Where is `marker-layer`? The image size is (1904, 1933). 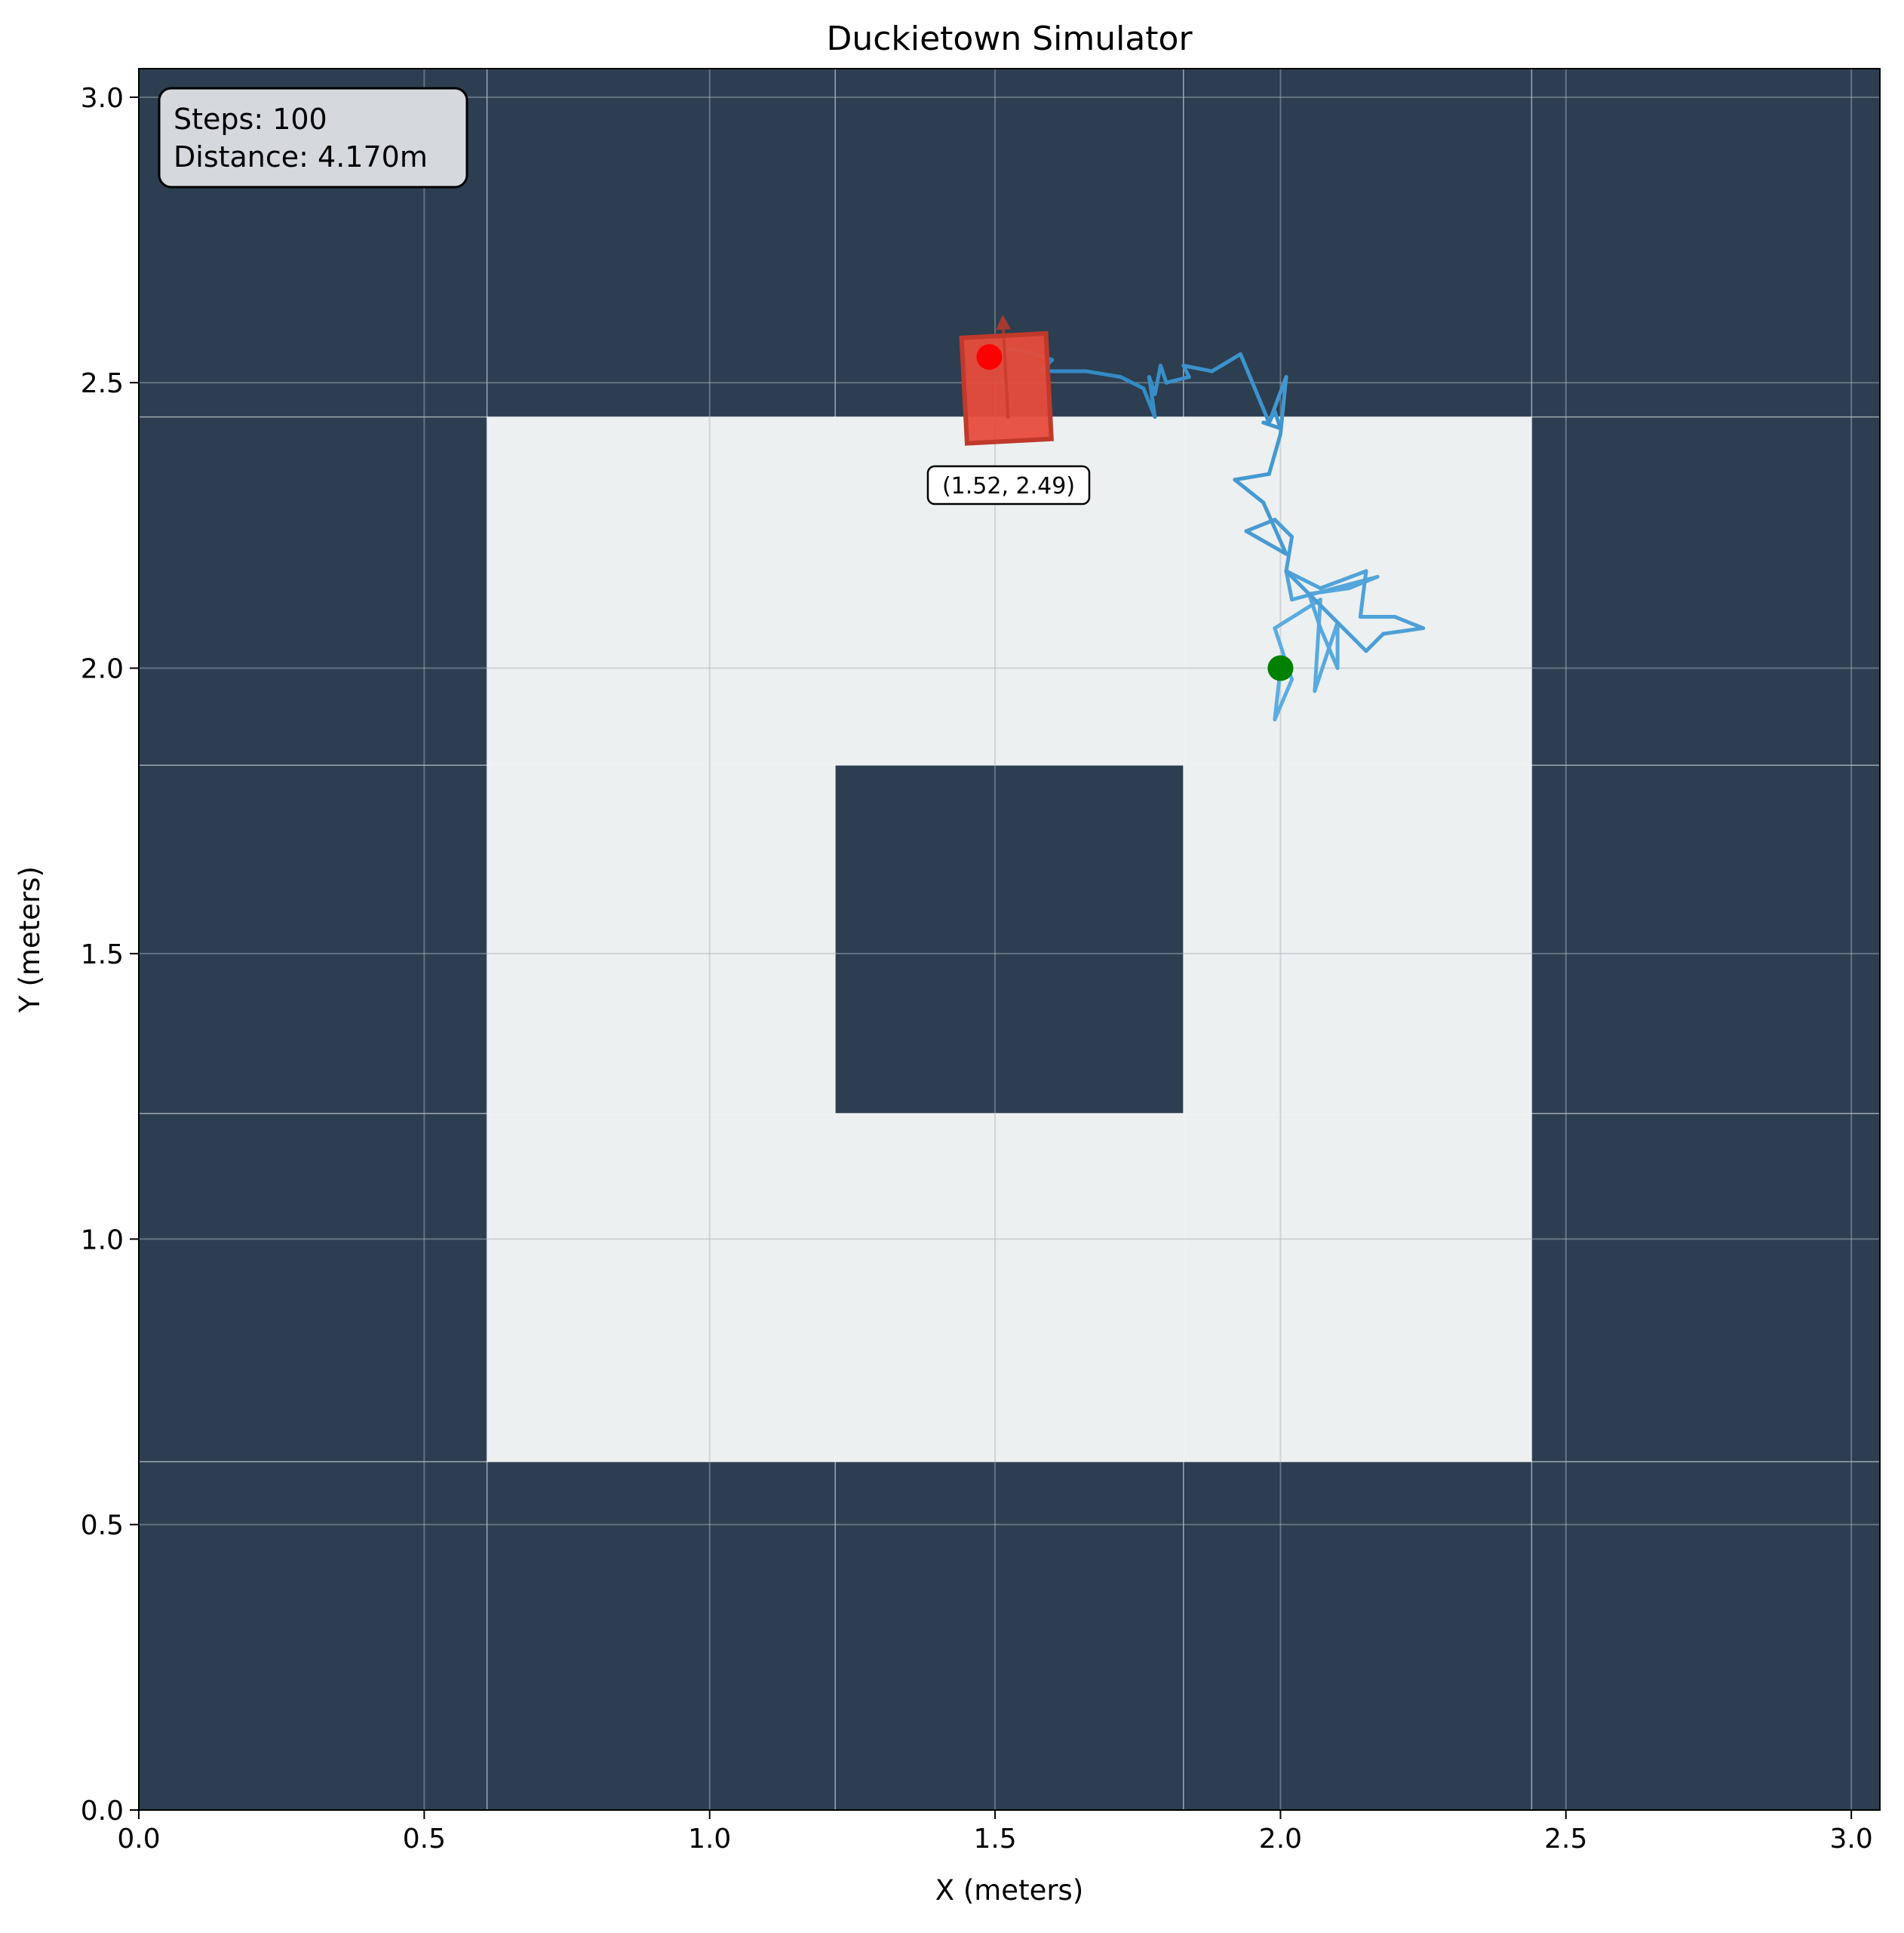
marker-layer is located at coordinates (1126, 497).